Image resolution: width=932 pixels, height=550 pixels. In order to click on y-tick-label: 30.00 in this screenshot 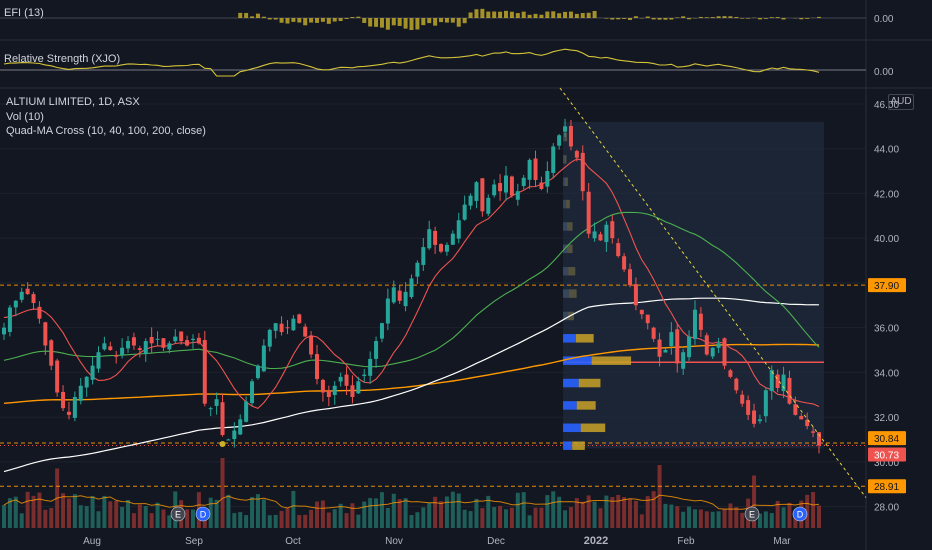, I will do `click(886, 463)`.